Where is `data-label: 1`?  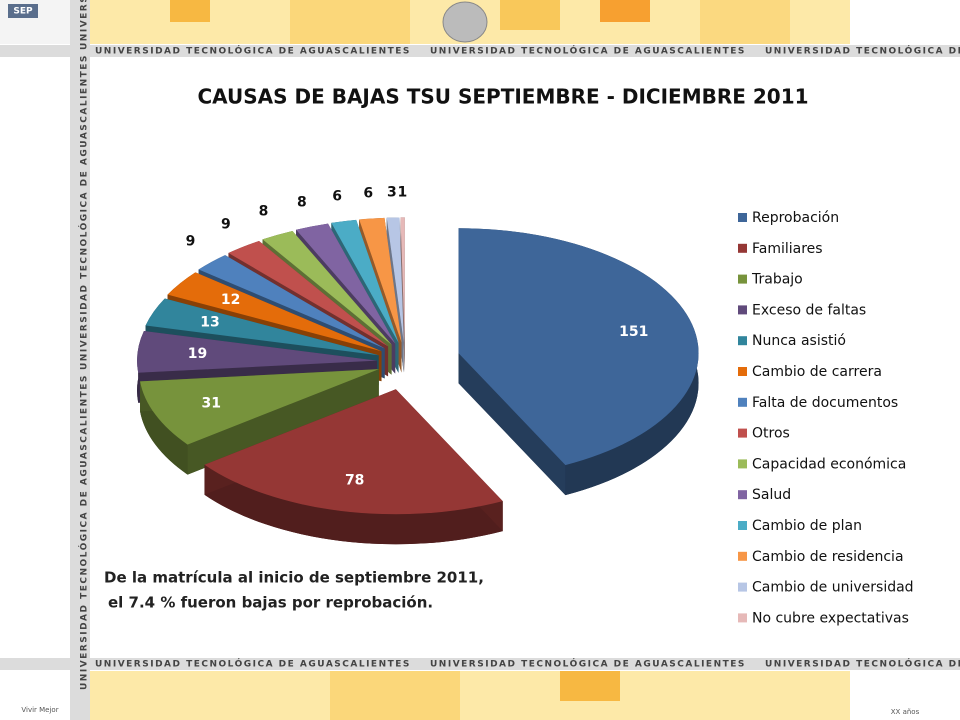 data-label: 1 is located at coordinates (402, 192).